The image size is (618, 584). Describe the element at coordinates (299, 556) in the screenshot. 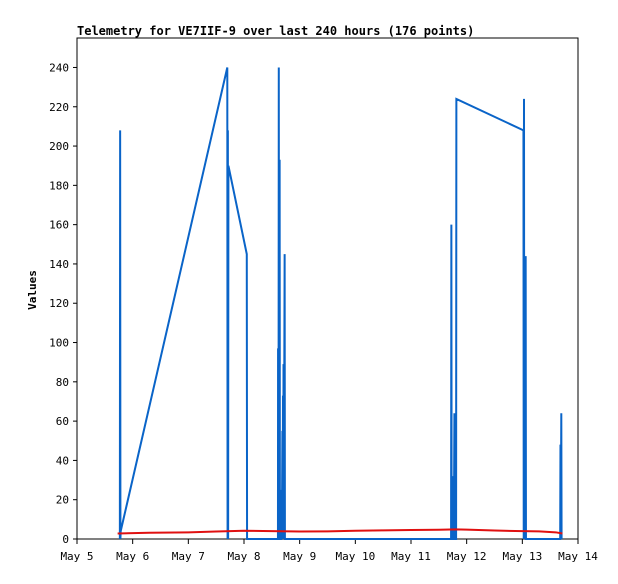

I see `x-tick-label: May 9` at that location.